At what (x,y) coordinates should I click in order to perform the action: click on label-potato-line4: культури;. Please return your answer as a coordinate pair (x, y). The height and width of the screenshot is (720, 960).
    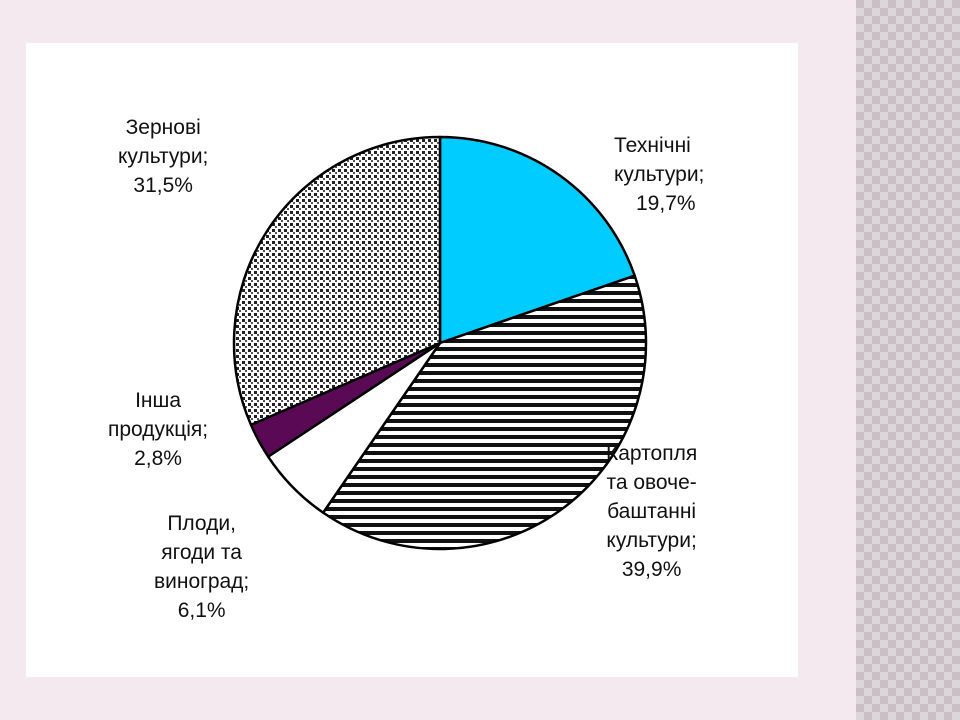
    Looking at the image, I should click on (651, 540).